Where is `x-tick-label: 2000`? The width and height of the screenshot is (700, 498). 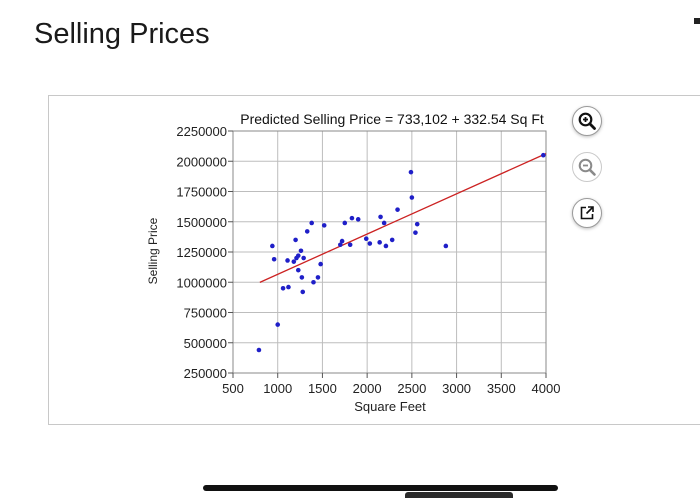 x-tick-label: 2000 is located at coordinates (367, 388).